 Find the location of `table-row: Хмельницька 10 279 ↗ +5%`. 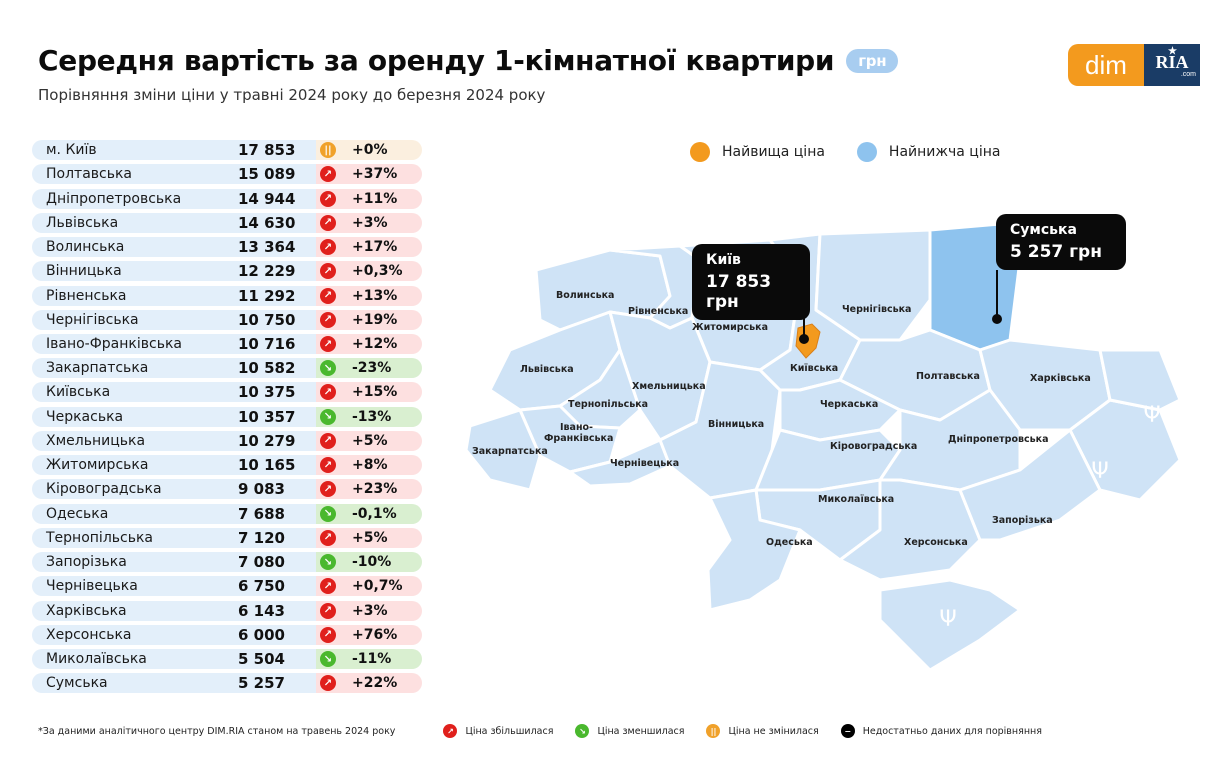

table-row: Хмельницька 10 279 ↗ +5% is located at coordinates (227, 440).